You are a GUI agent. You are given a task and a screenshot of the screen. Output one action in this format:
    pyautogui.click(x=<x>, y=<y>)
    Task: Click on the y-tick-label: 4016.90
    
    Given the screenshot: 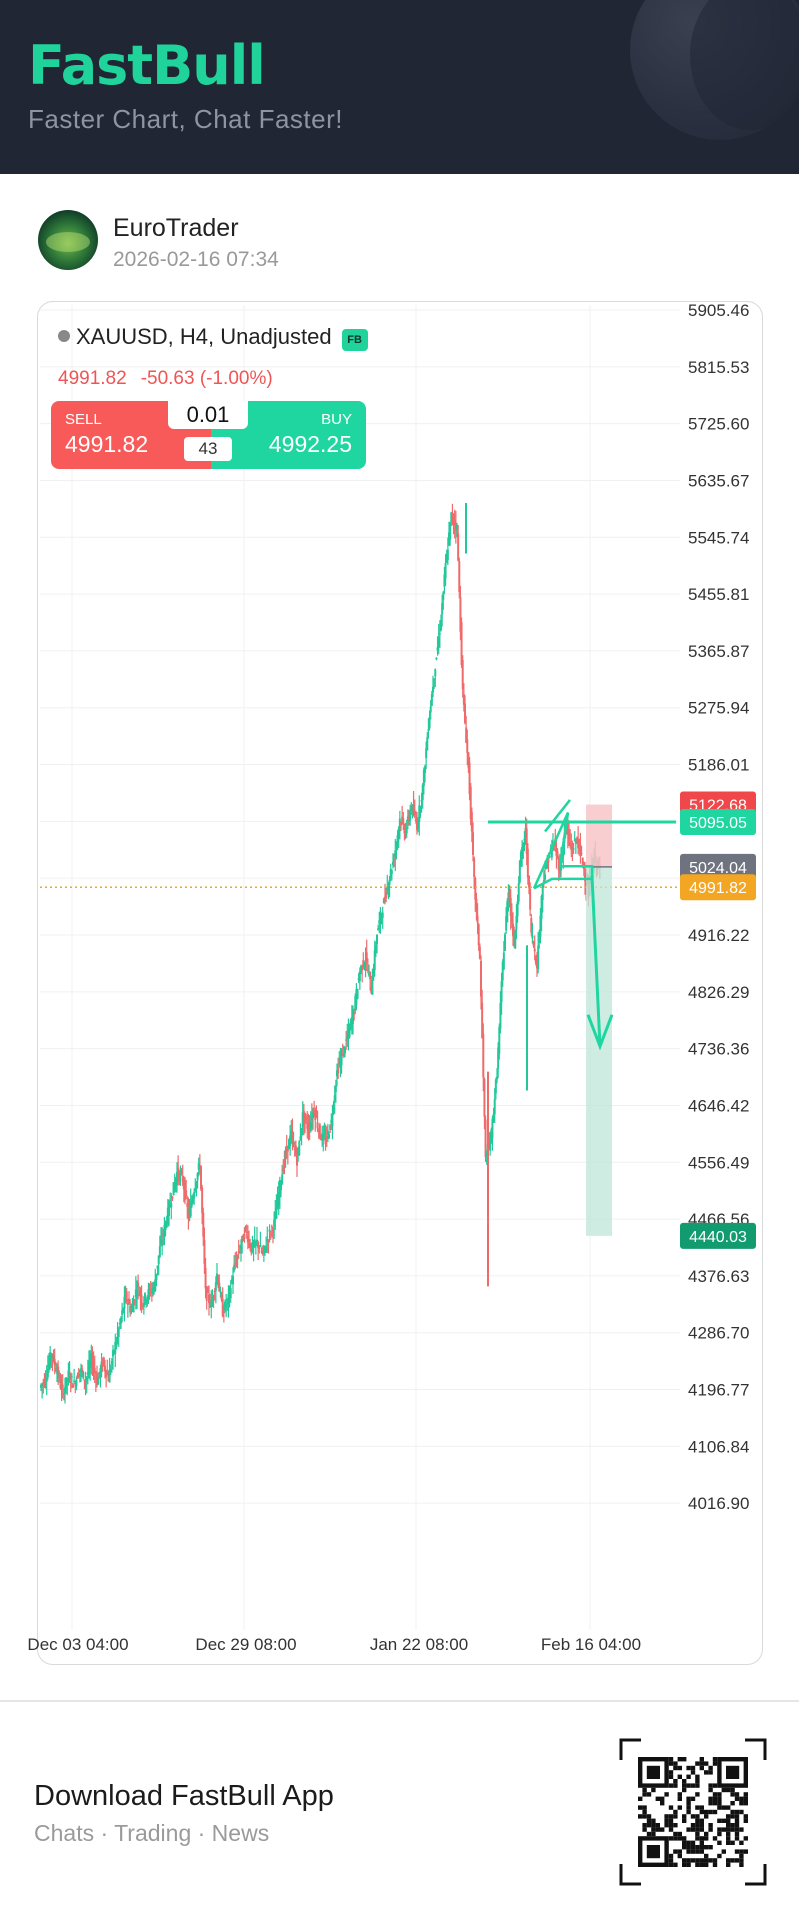 What is the action you would take?
    pyautogui.click(x=718, y=1503)
    